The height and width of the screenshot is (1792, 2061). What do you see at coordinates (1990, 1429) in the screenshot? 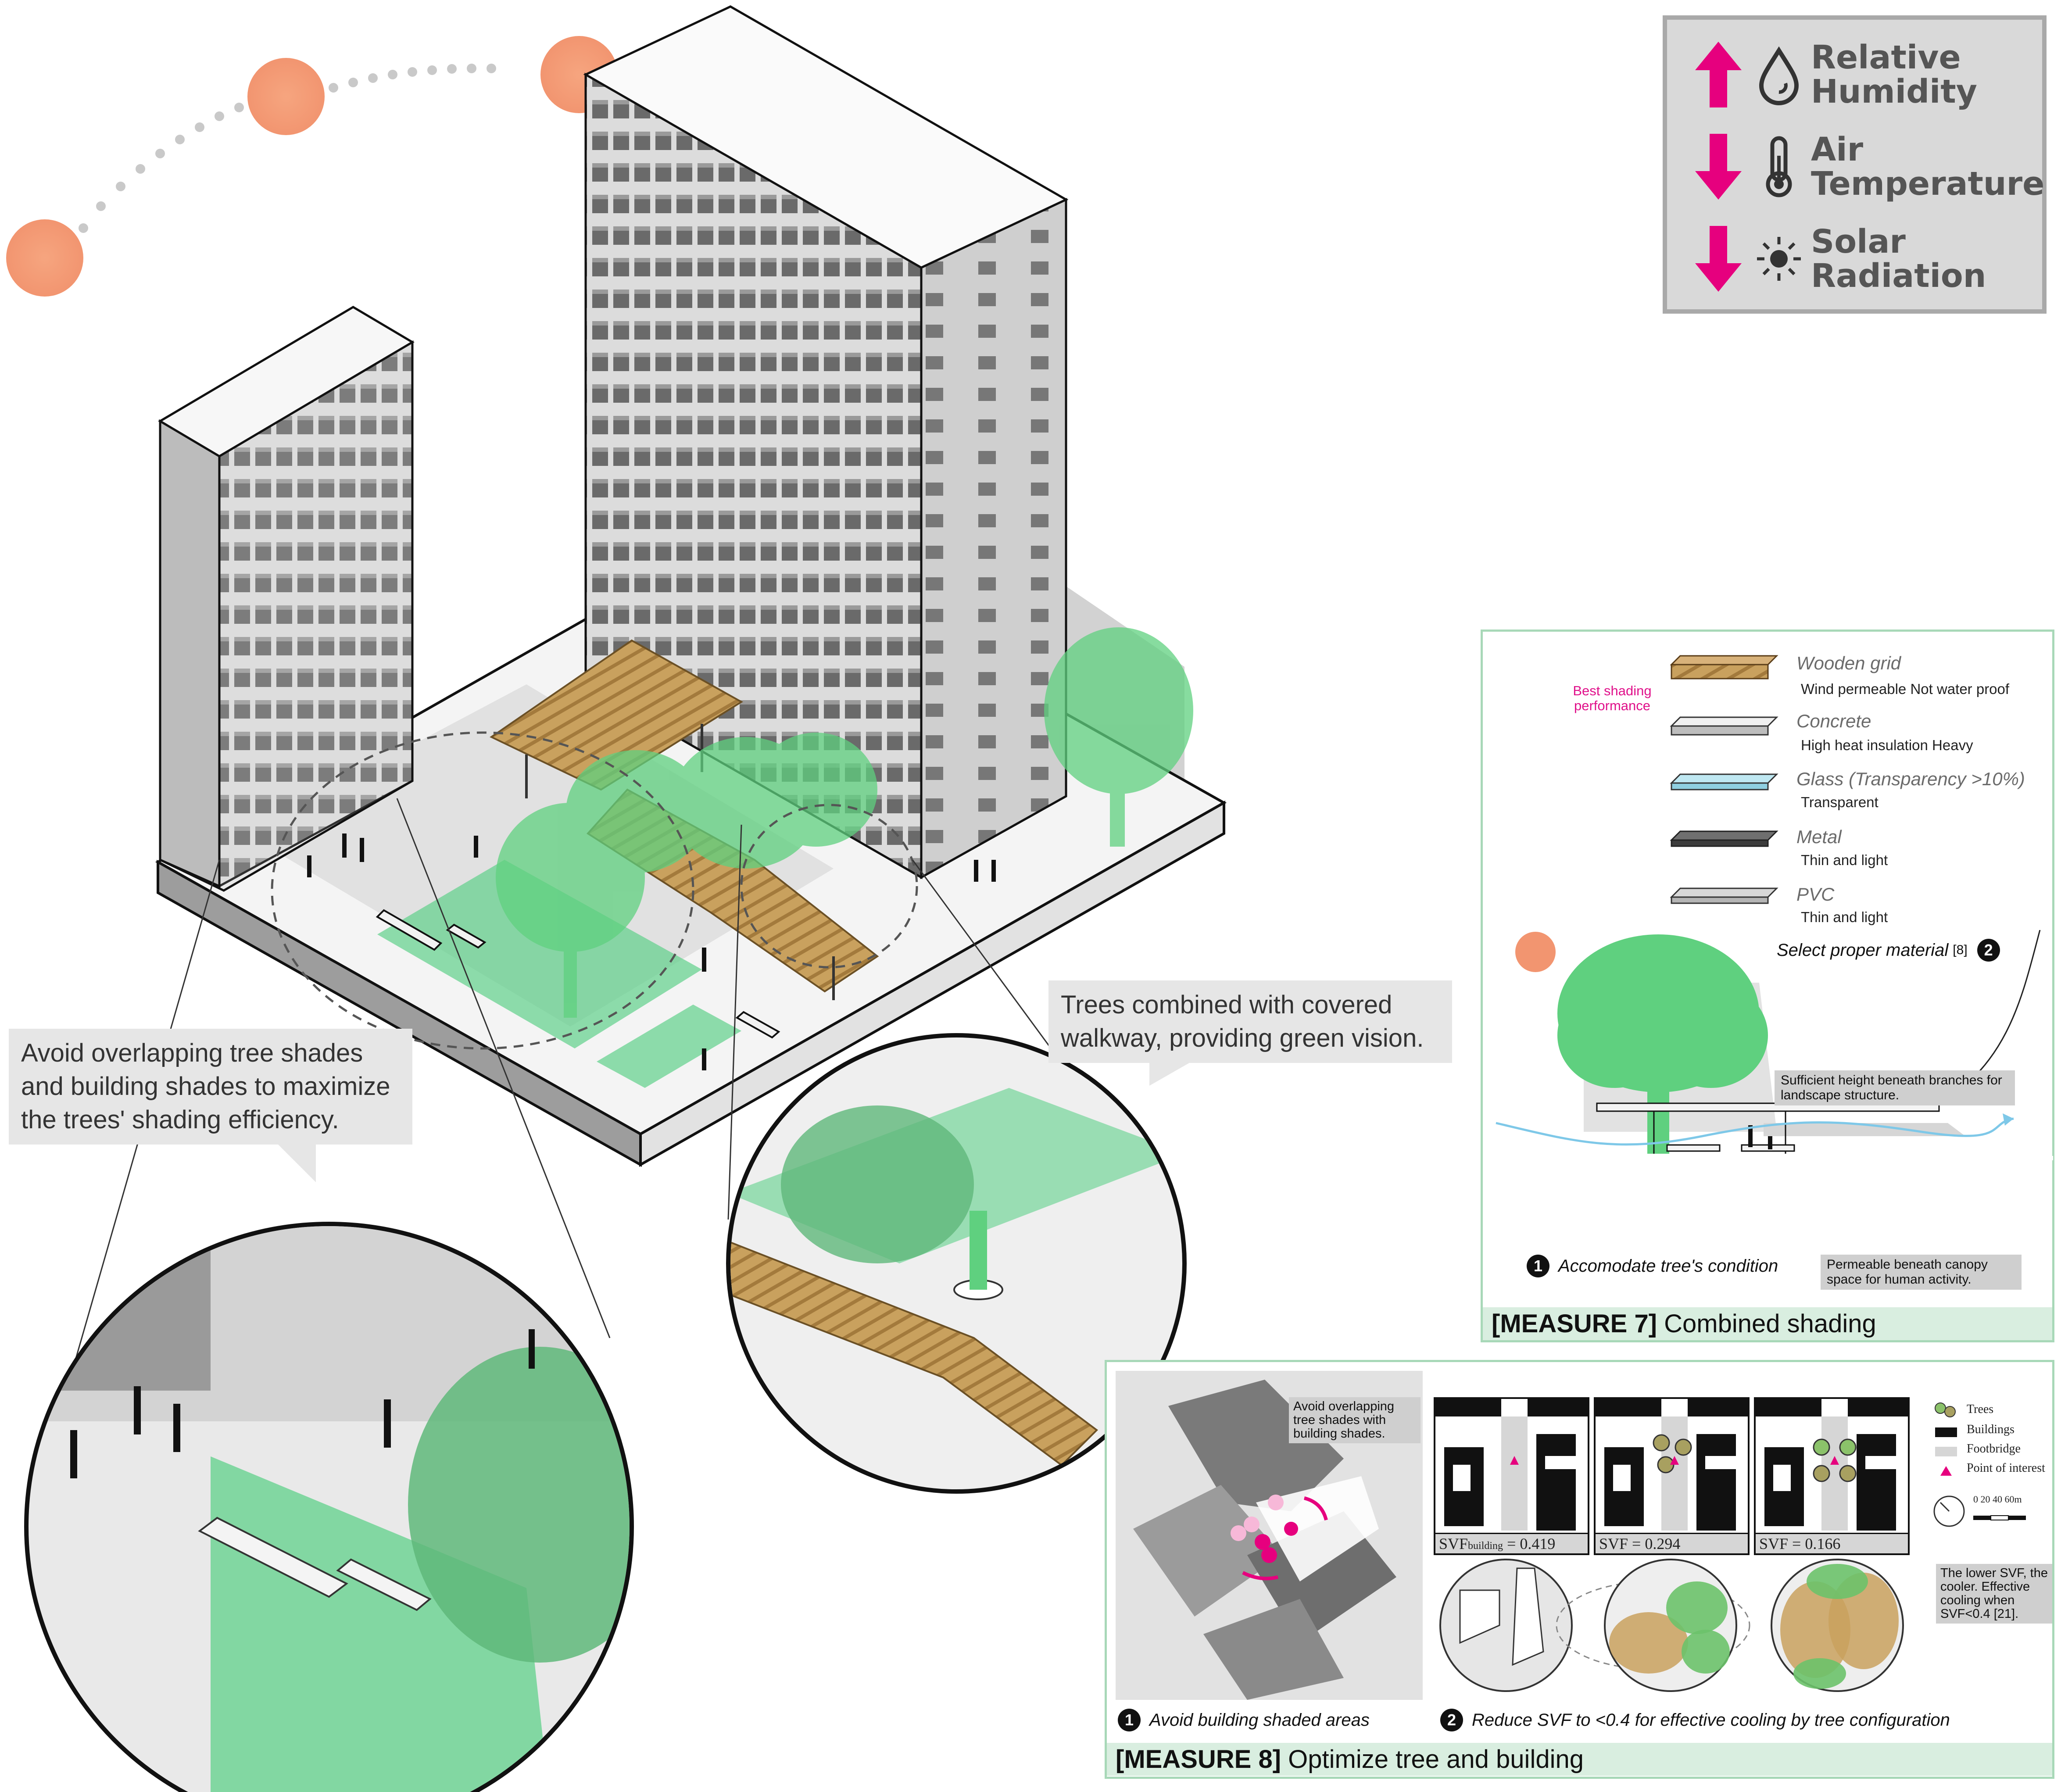
I see `legend-buildings: Buildings` at bounding box center [1990, 1429].